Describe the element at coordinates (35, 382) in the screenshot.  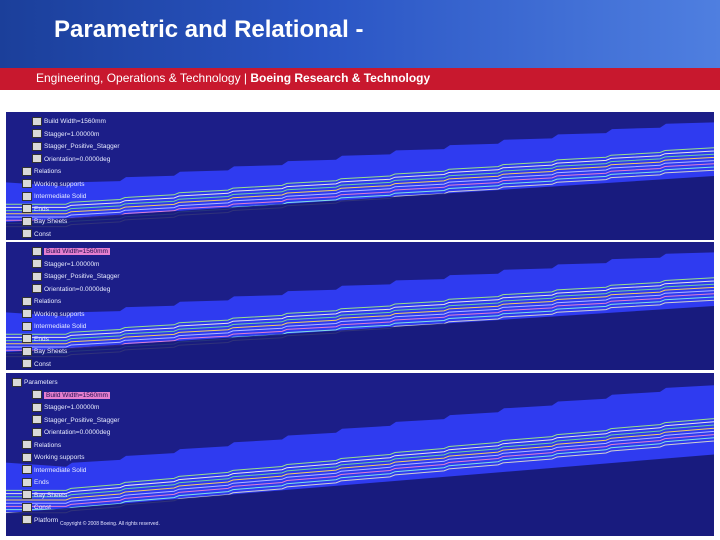
I see `tree-node: Parameters` at that location.